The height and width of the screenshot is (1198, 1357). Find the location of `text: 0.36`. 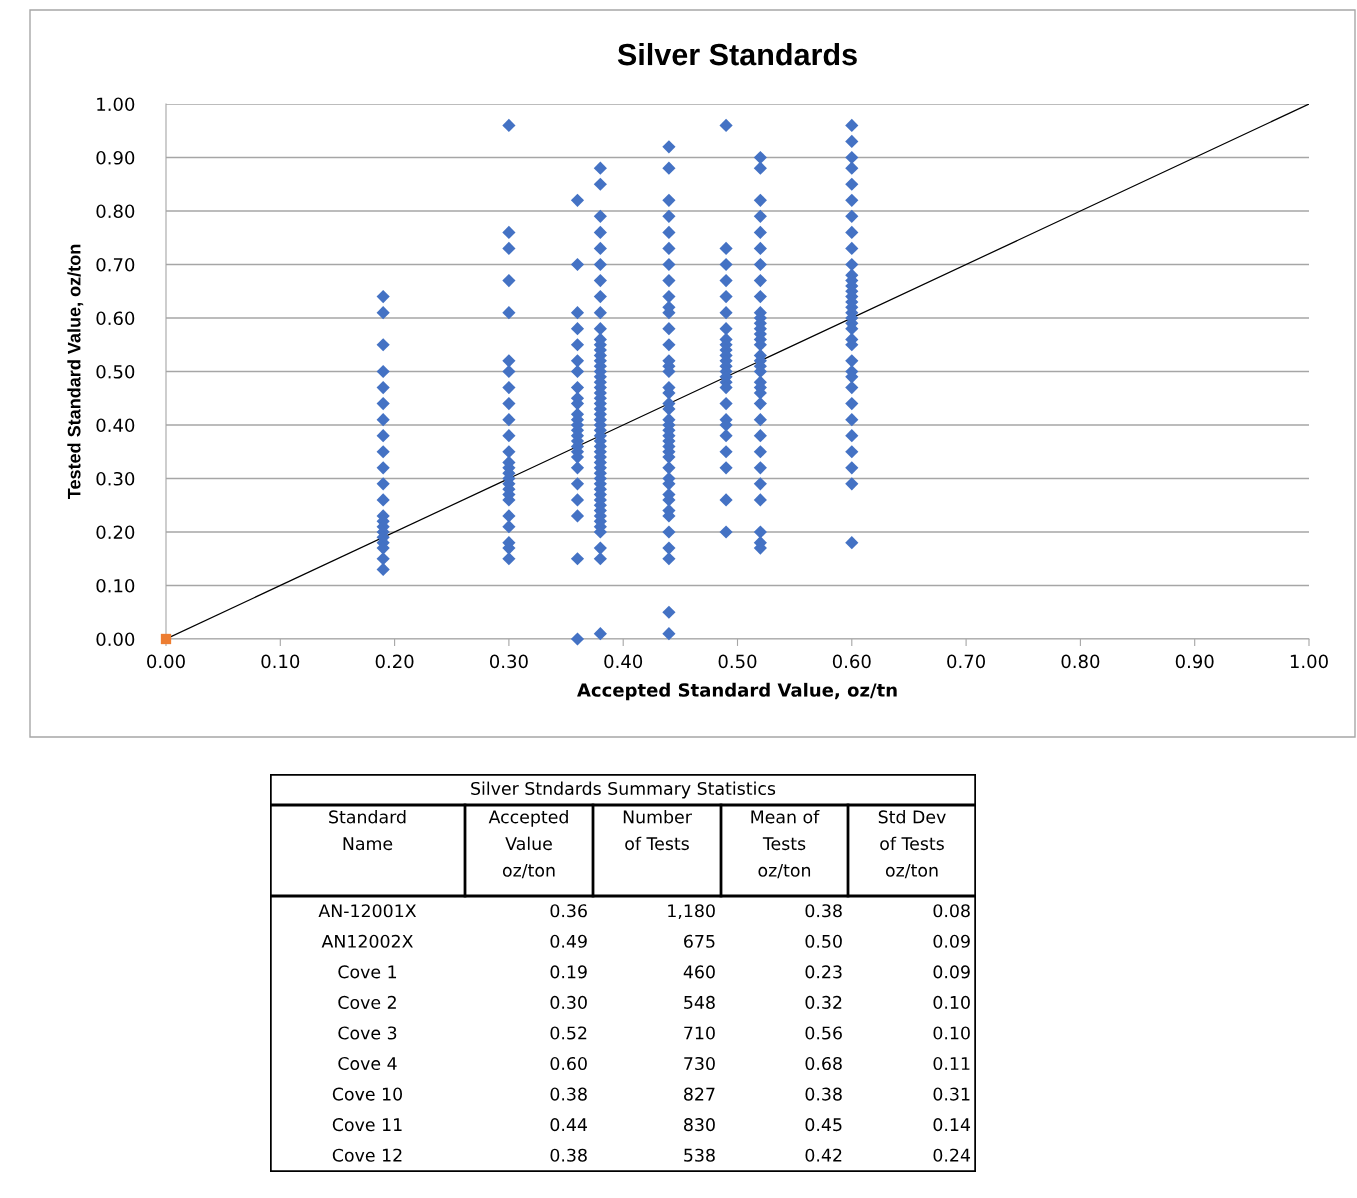

text: 0.36 is located at coordinates (568, 911).